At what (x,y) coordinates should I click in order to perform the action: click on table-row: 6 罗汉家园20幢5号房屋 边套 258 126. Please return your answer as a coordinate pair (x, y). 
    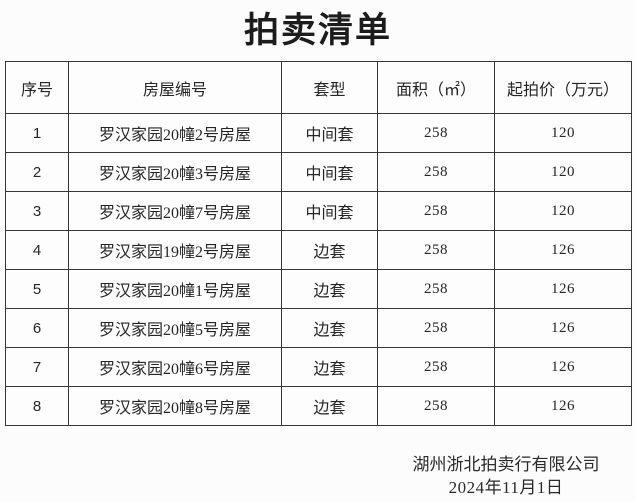
    Looking at the image, I should click on (318, 328).